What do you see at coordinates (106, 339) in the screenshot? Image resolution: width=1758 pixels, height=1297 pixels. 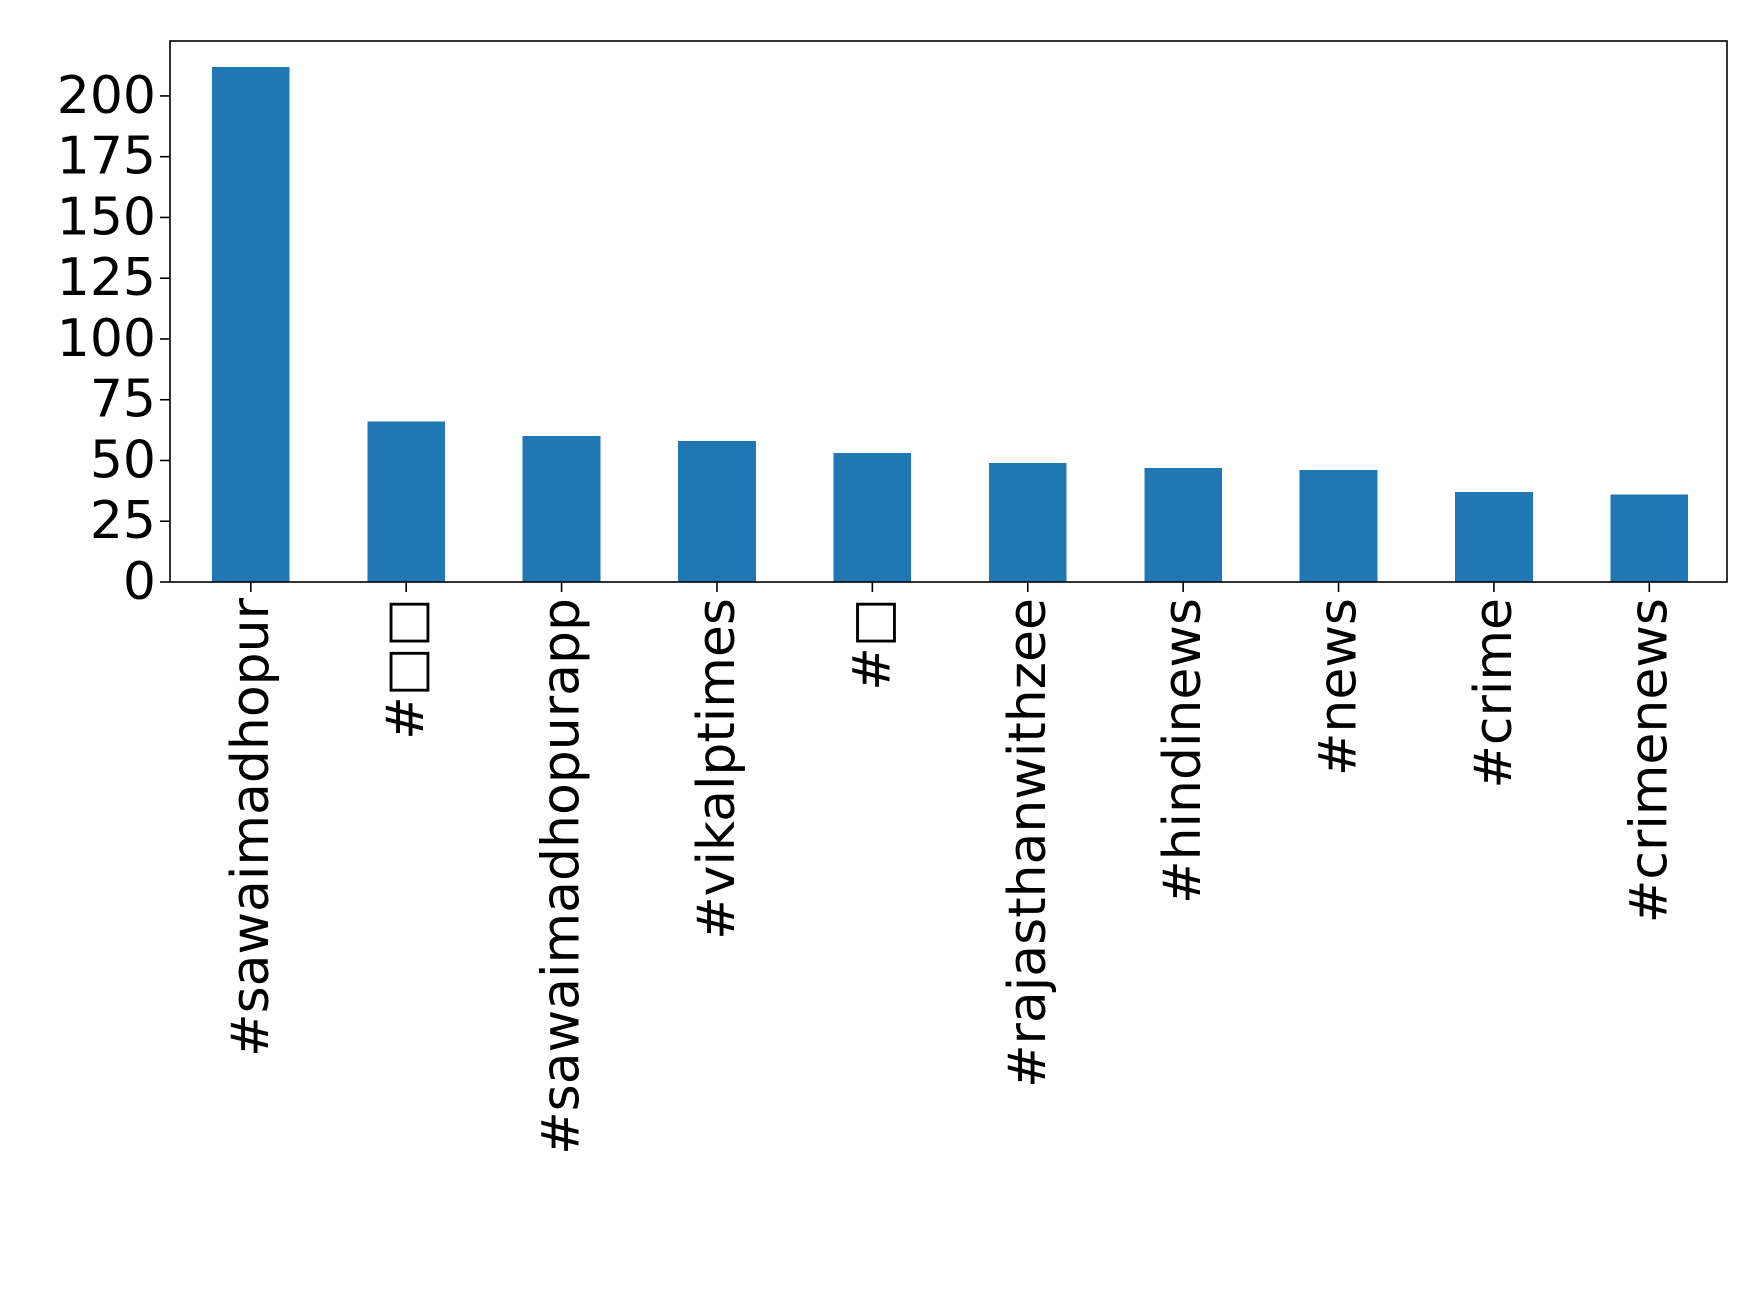 I see `y-tick-label: 100` at bounding box center [106, 339].